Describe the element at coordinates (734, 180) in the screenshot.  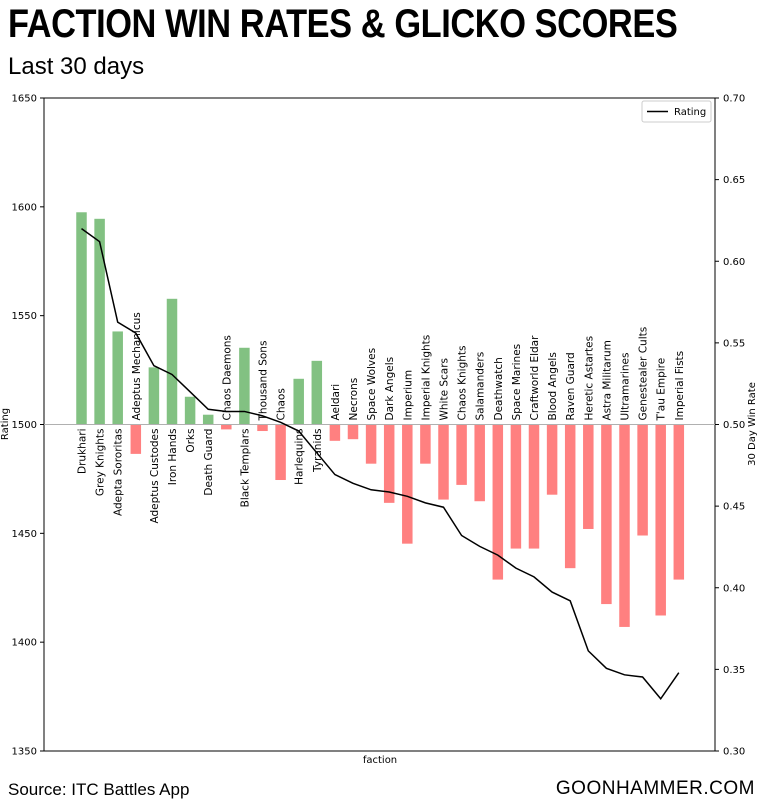
I see `right-tick-label: 0.65` at that location.